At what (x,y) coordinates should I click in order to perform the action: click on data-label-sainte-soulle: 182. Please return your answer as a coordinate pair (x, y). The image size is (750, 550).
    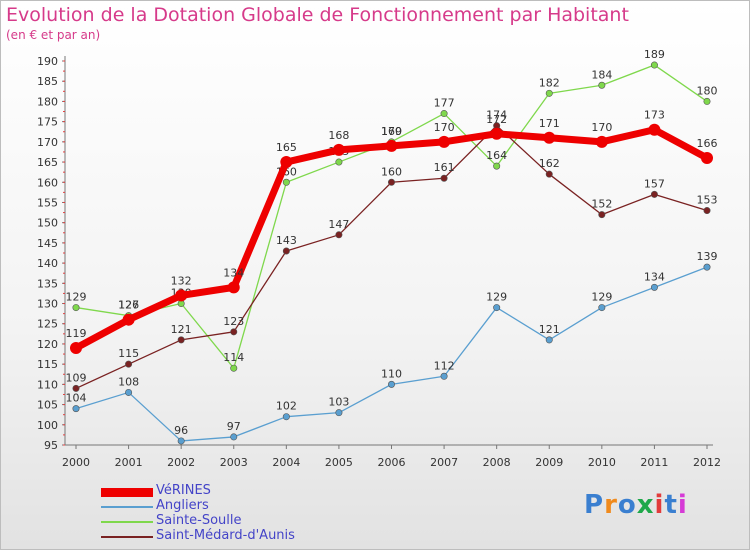
    Looking at the image, I should click on (549, 82).